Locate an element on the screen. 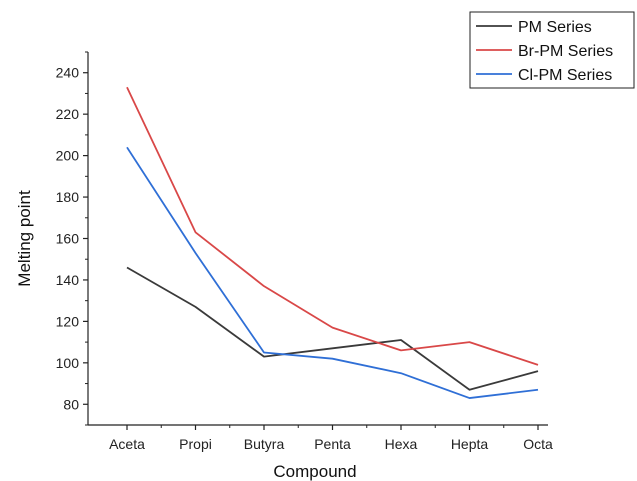 Image resolution: width=637 pixels, height=481 pixels. x-tick-label: Hepta is located at coordinates (470, 444).